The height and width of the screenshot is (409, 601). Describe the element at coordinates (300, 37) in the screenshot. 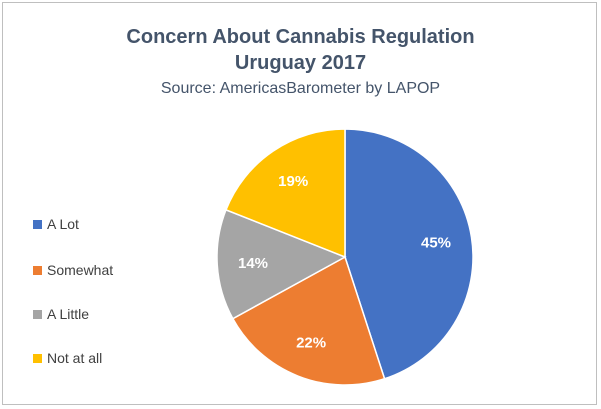

I see `chart-title-line1: Concern About Cannabis Regulation` at that location.